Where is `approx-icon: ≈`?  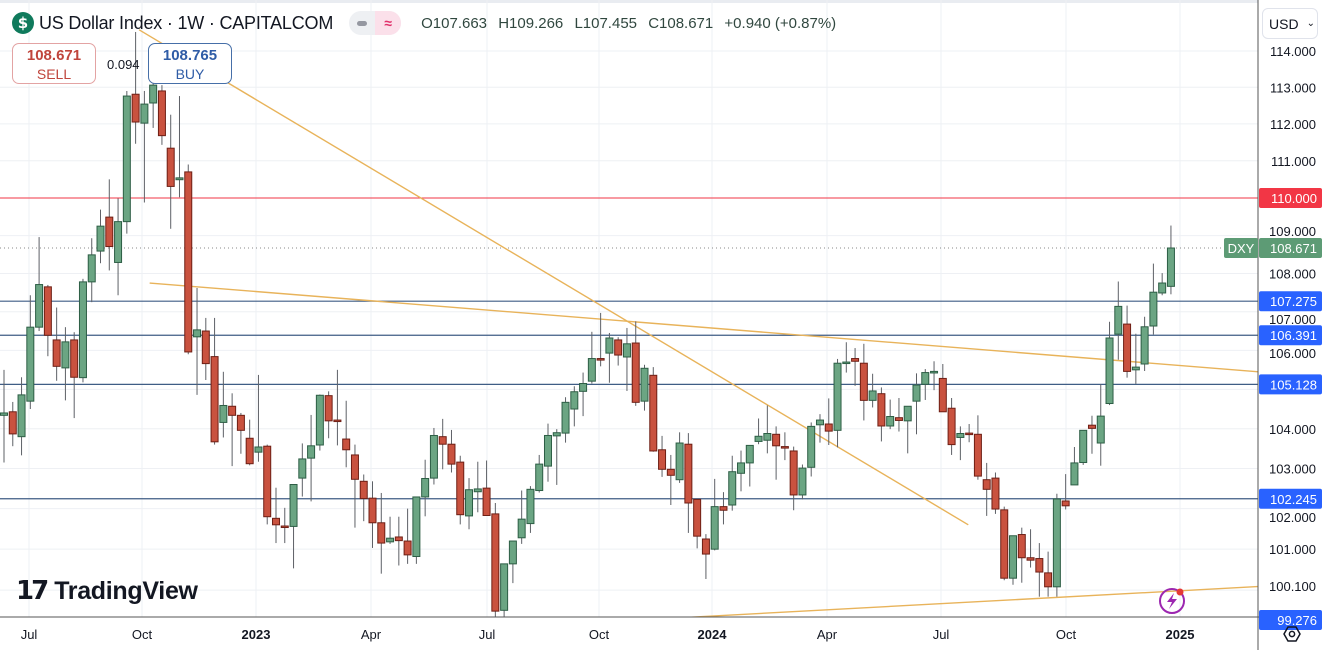
approx-icon: ≈ is located at coordinates (388, 23).